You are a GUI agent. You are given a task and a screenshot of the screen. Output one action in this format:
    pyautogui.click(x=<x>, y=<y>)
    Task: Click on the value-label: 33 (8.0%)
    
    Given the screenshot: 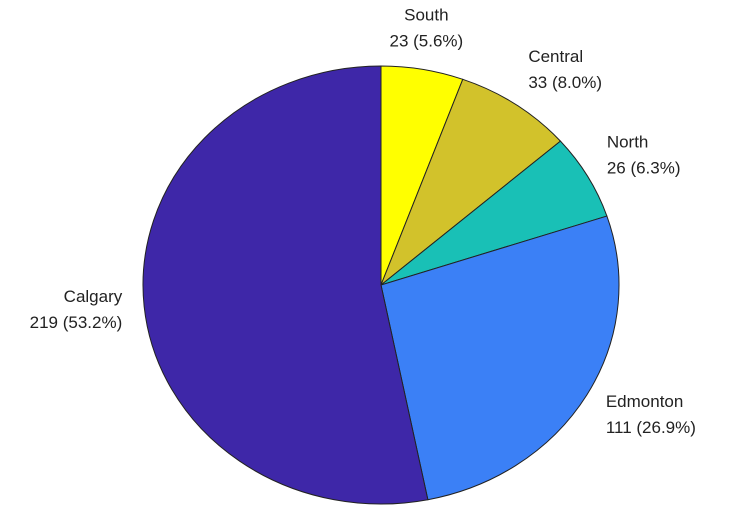 What is the action you would take?
    pyautogui.click(x=565, y=82)
    